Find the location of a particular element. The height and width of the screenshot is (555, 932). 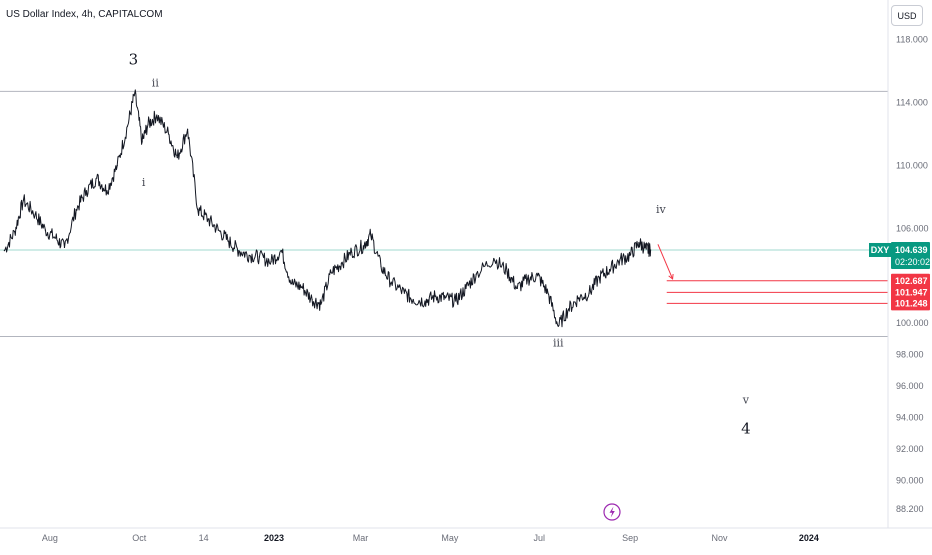

y-tick-label: 96.000 is located at coordinates (910, 386).